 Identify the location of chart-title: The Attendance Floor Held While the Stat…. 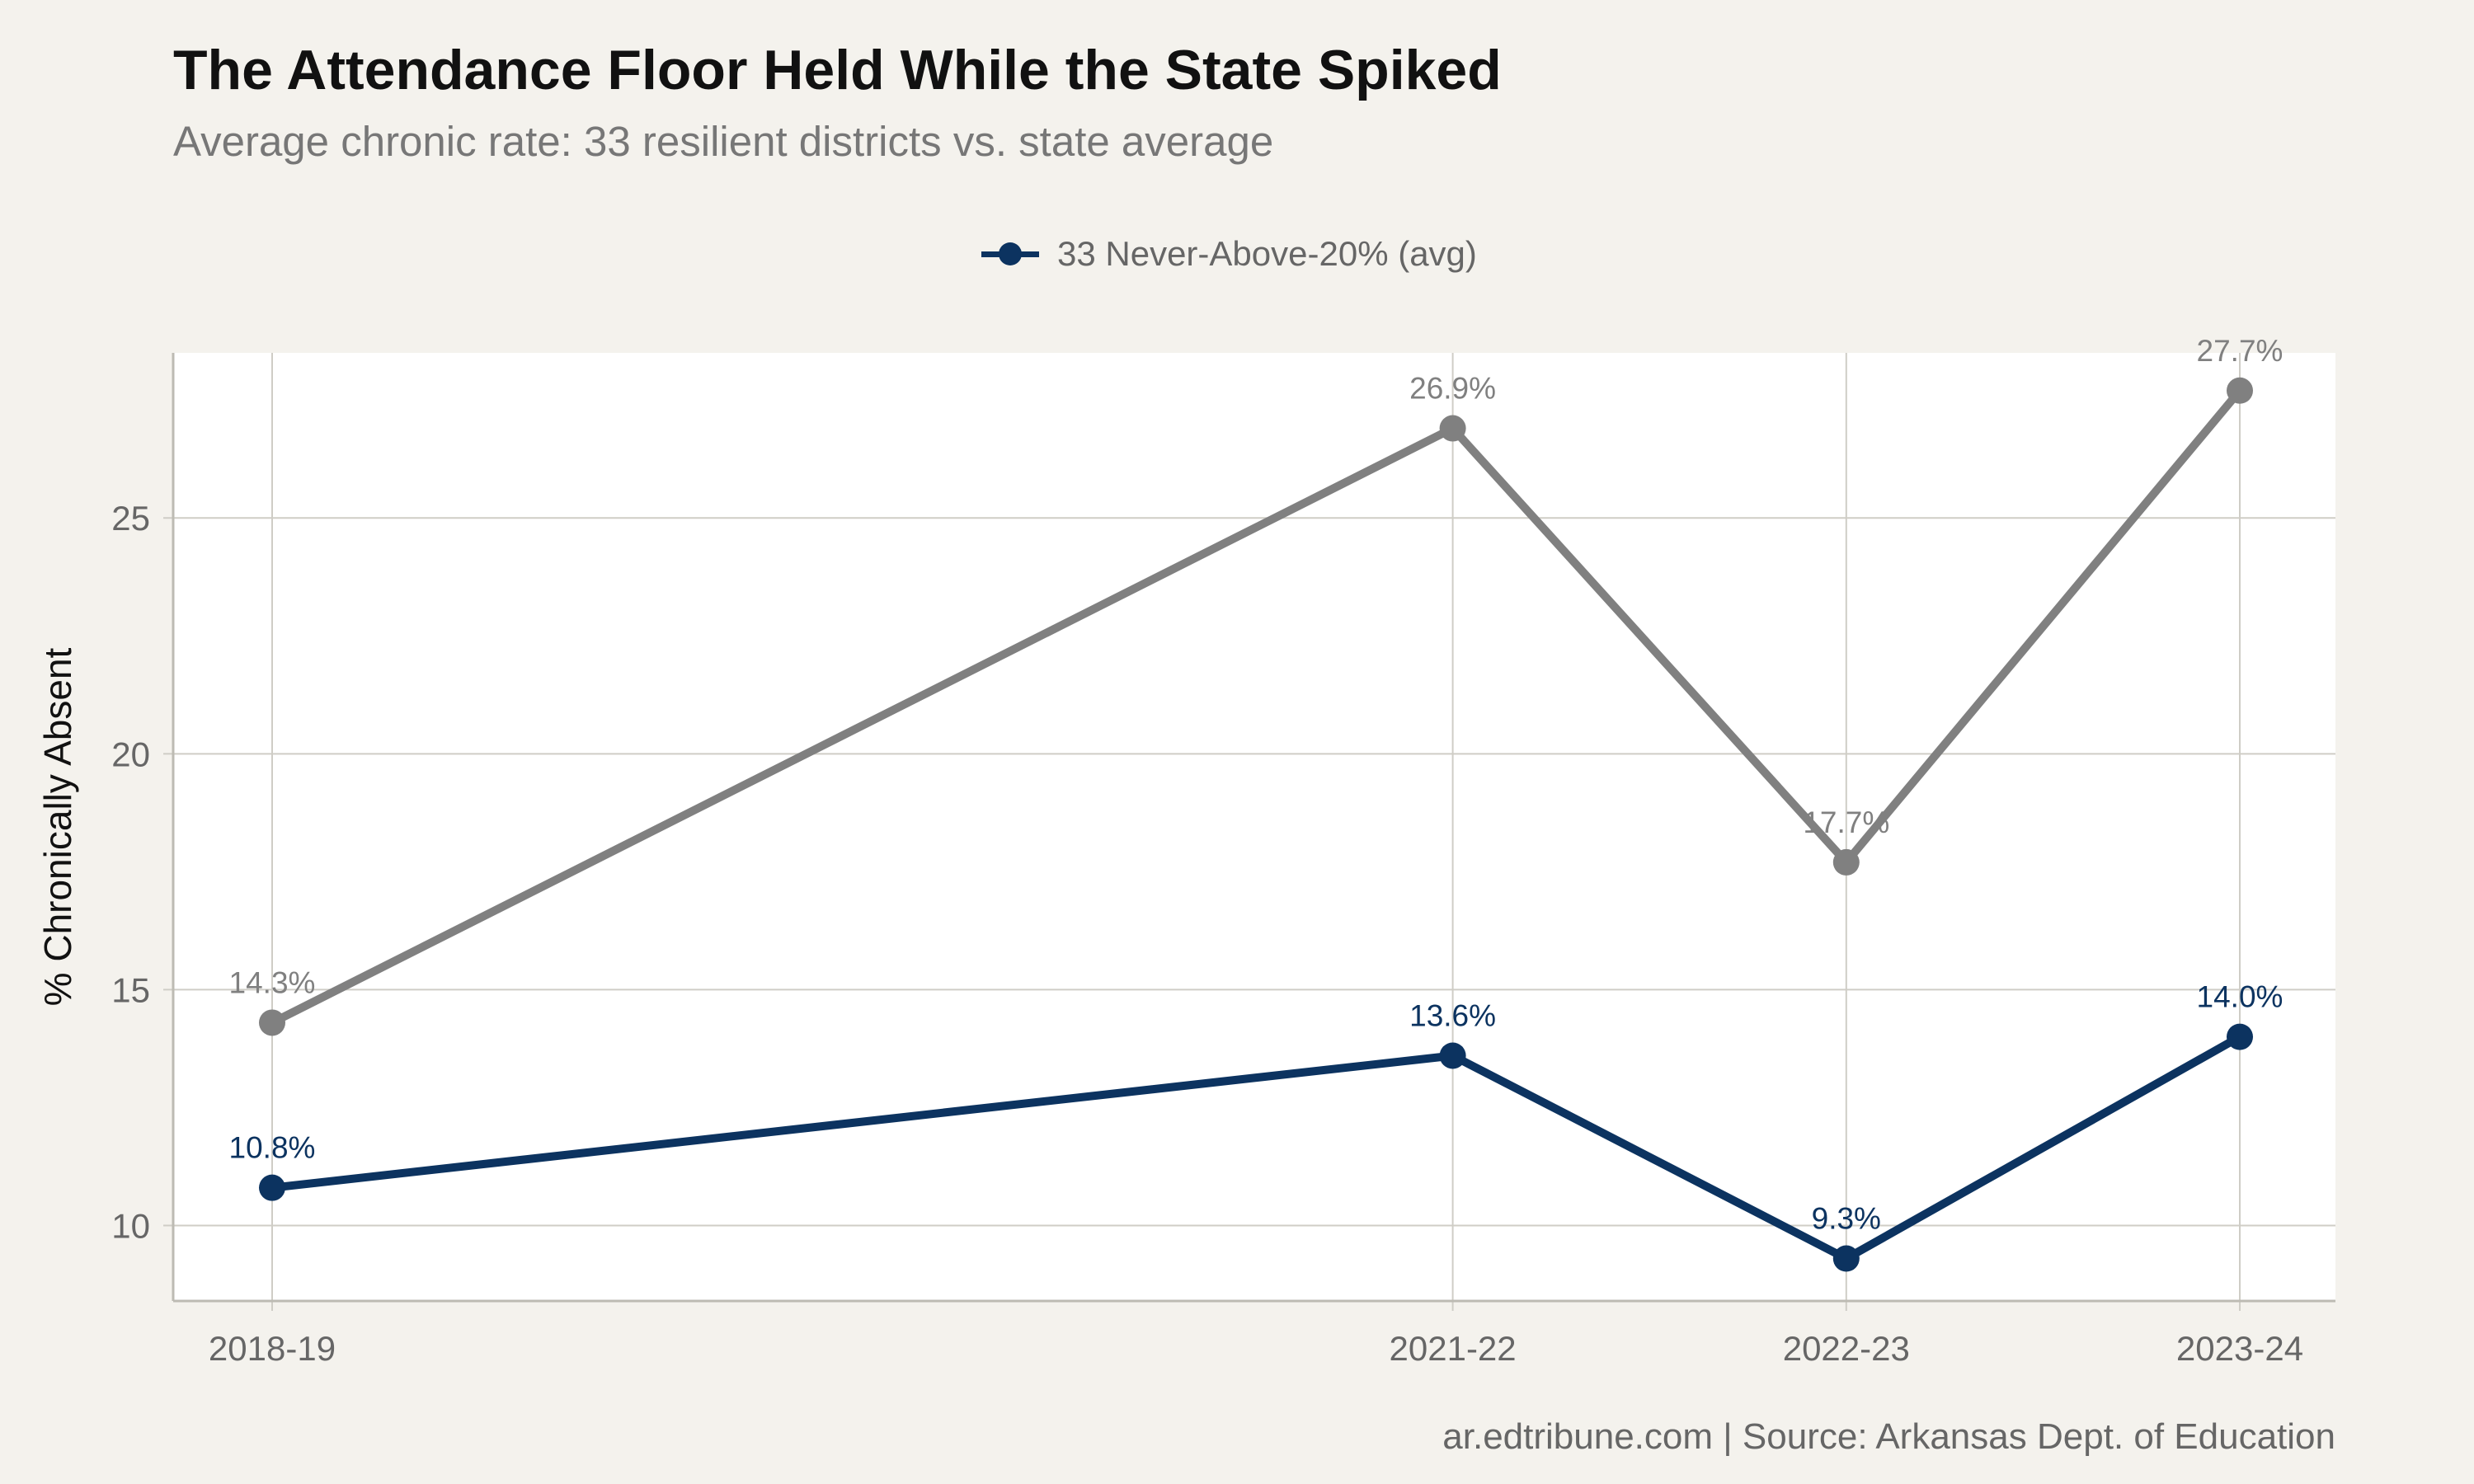
(837, 70).